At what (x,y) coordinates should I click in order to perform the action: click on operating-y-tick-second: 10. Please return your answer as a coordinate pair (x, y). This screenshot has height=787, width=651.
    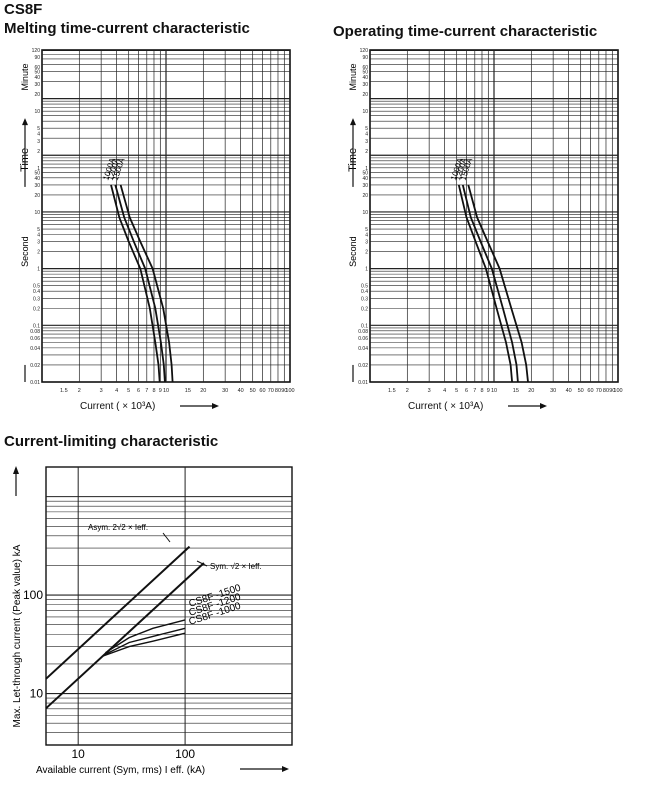
    Looking at the image, I should click on (365, 213).